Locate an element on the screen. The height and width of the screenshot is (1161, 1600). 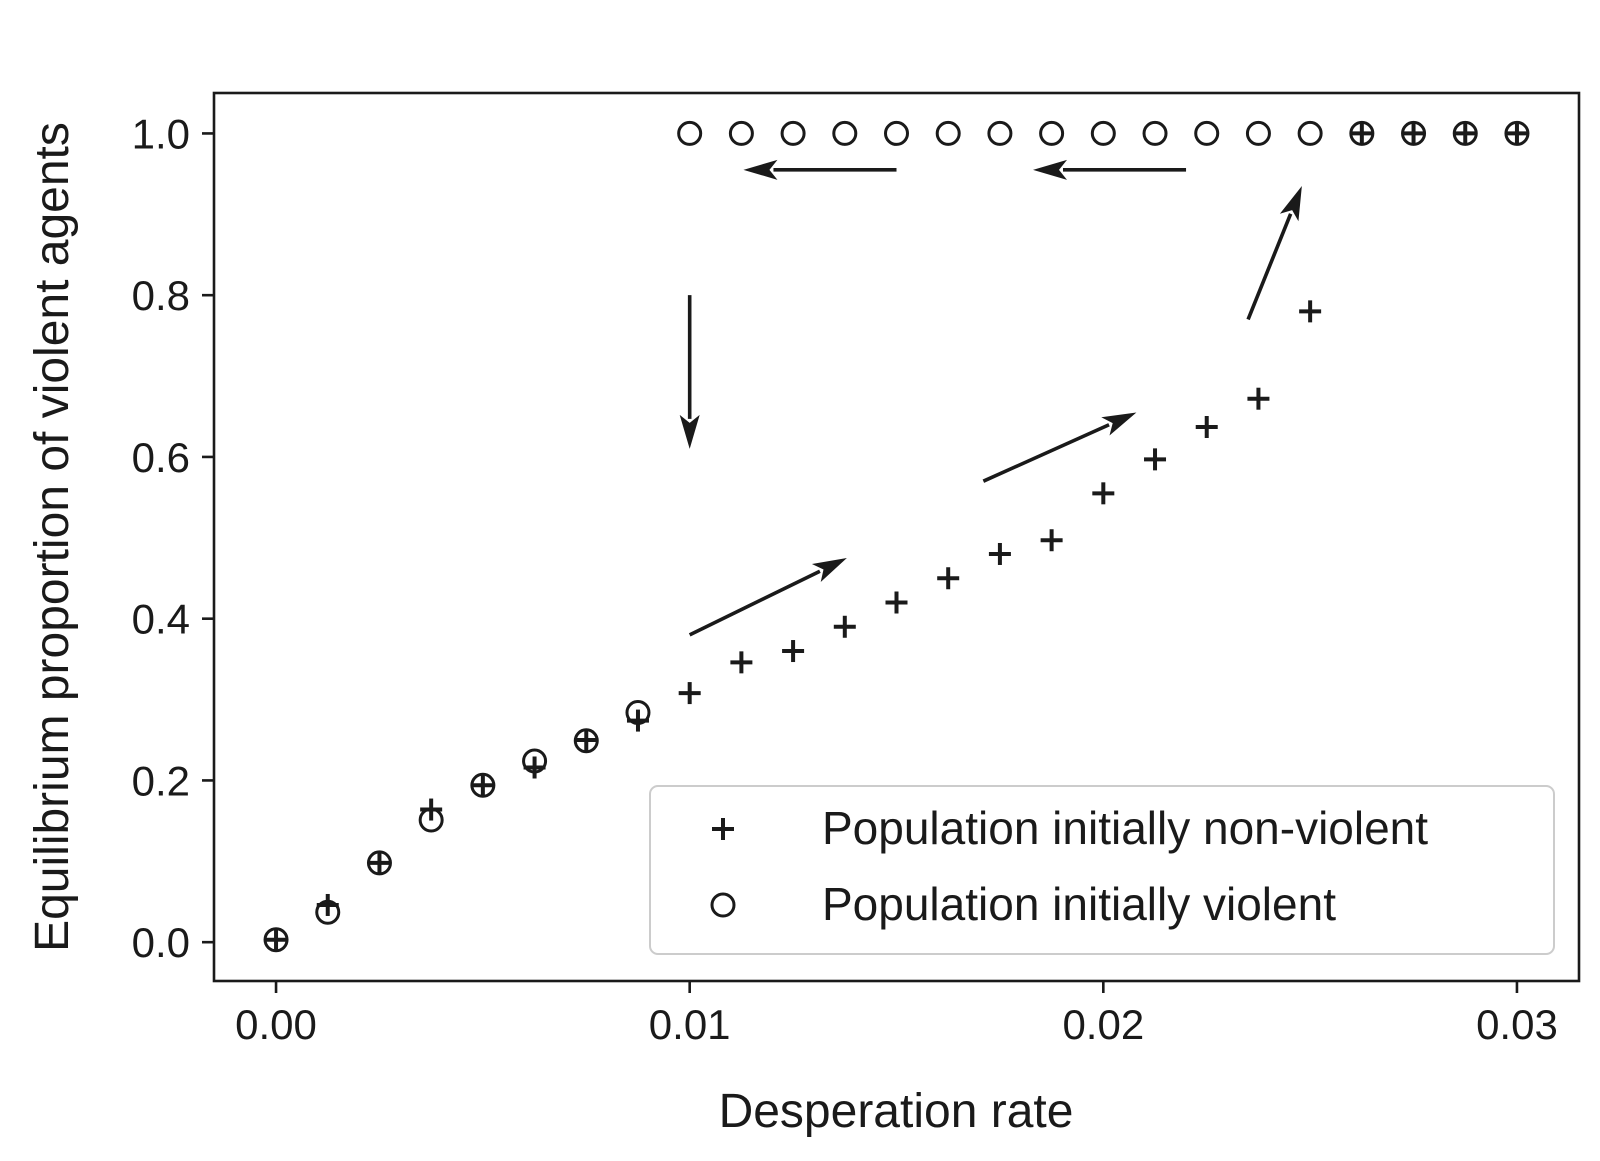
y-tick-label: 1.0 is located at coordinates (161, 133).